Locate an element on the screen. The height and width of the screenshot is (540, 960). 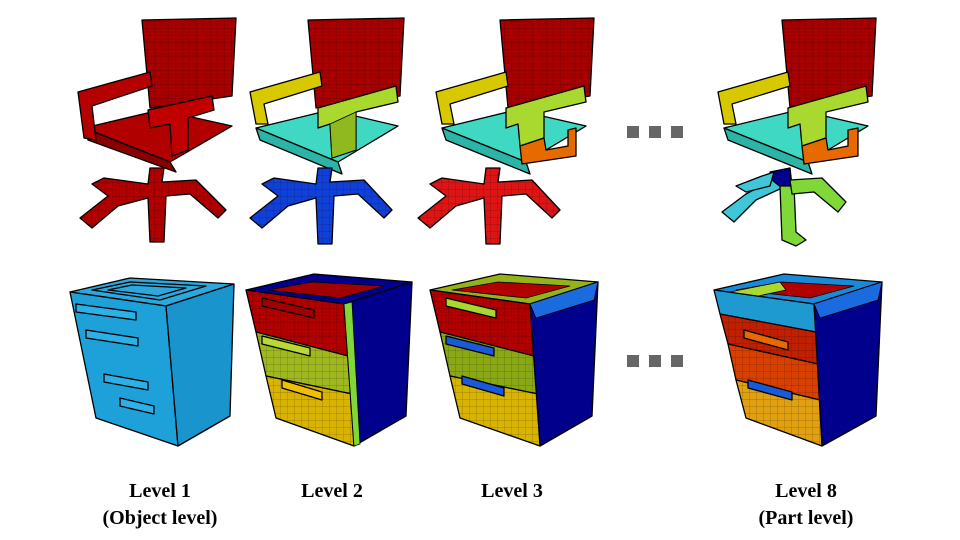
column-label-level-8: Level 8 (Part level) is located at coordinates (806, 505).